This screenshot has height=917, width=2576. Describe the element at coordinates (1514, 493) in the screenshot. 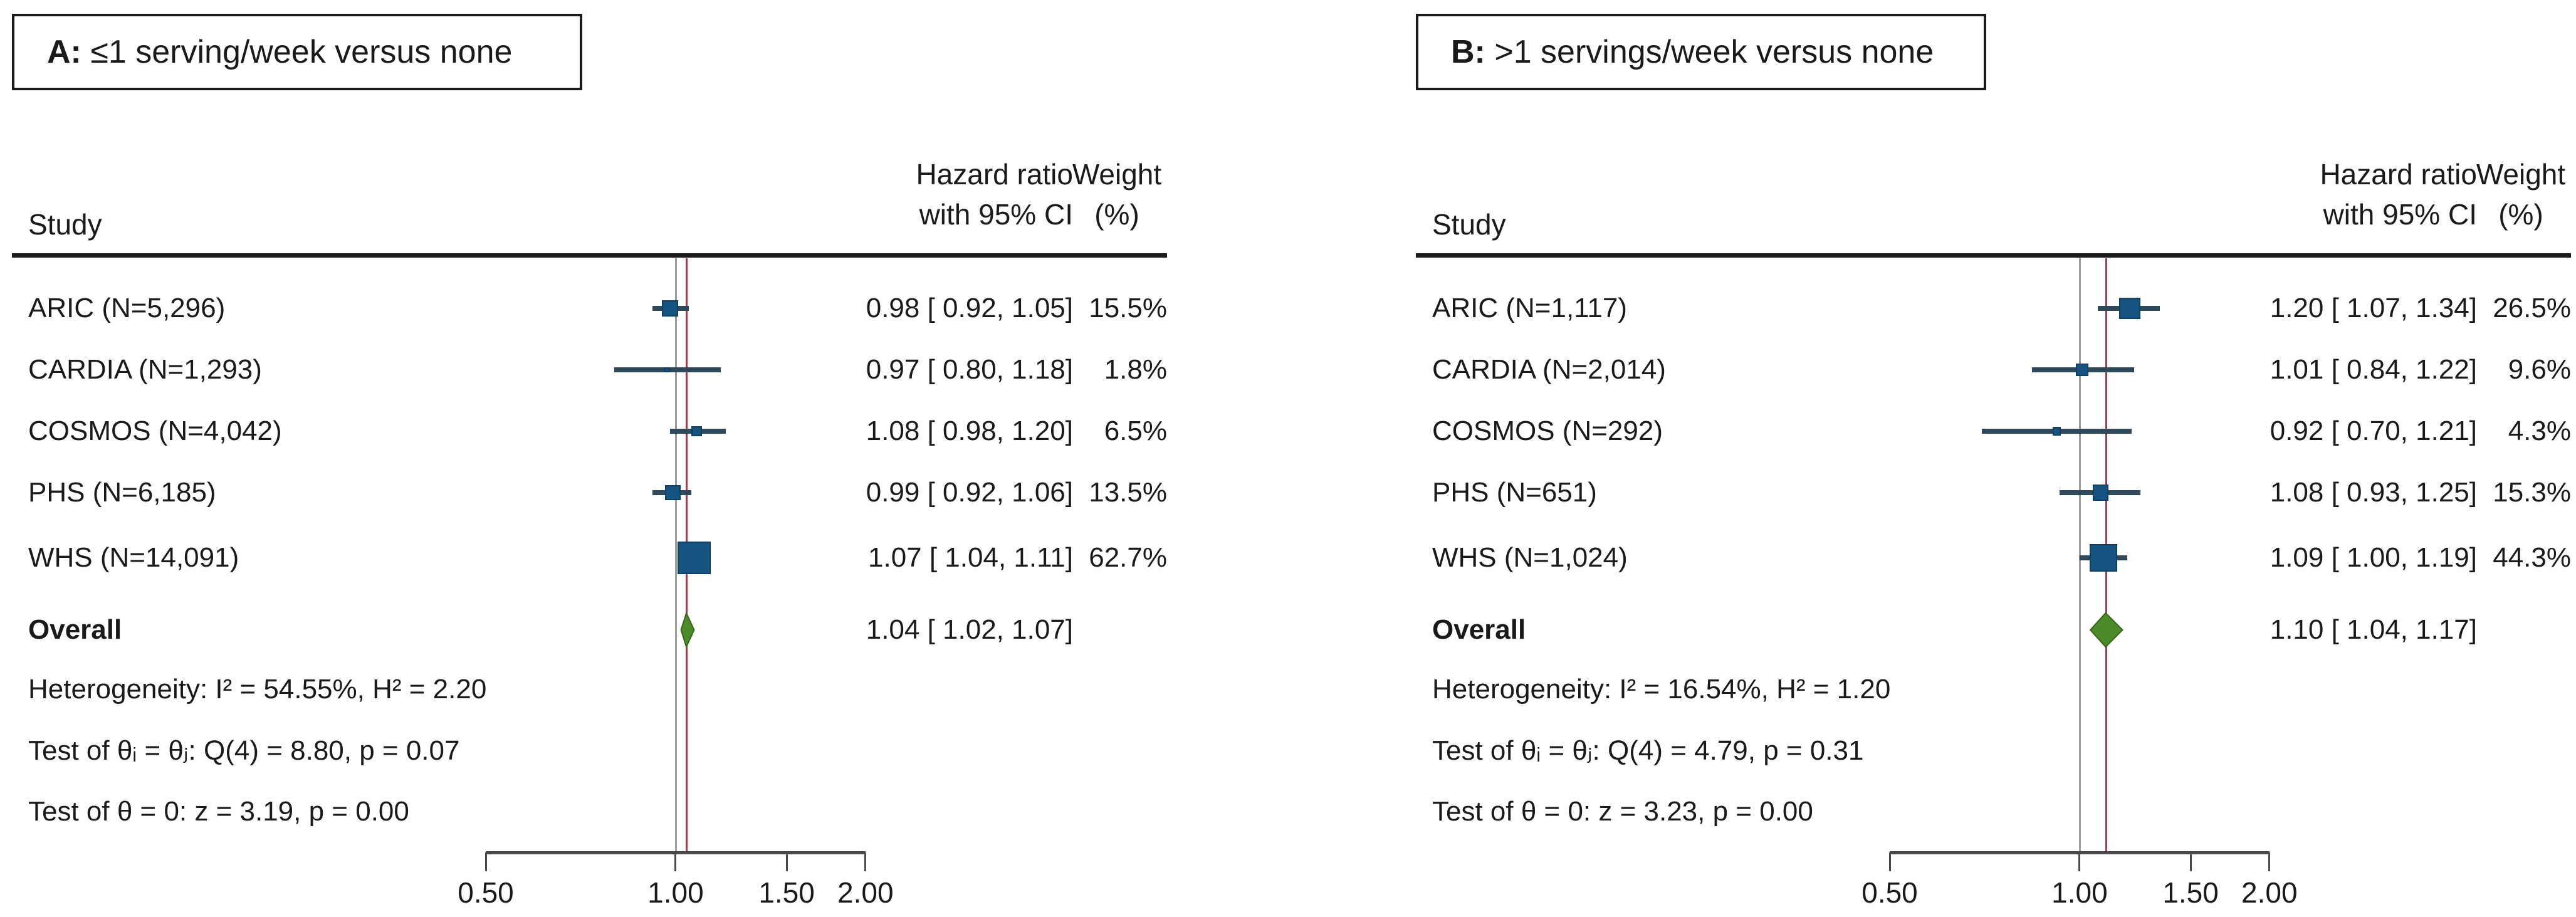

I see `study-label: PHS (N=651)` at that location.